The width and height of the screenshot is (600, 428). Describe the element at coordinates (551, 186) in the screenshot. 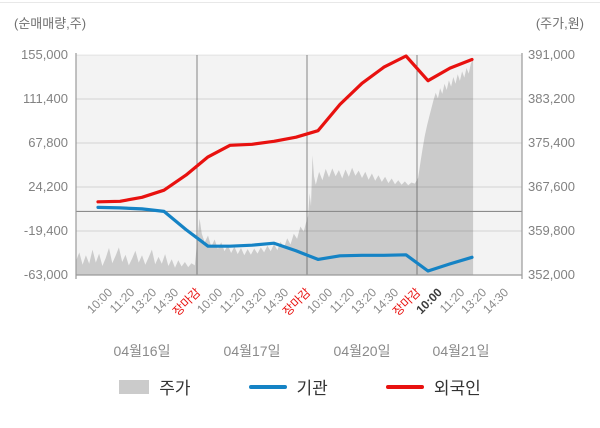

I see `right-axis-tick-label: 367,600` at that location.